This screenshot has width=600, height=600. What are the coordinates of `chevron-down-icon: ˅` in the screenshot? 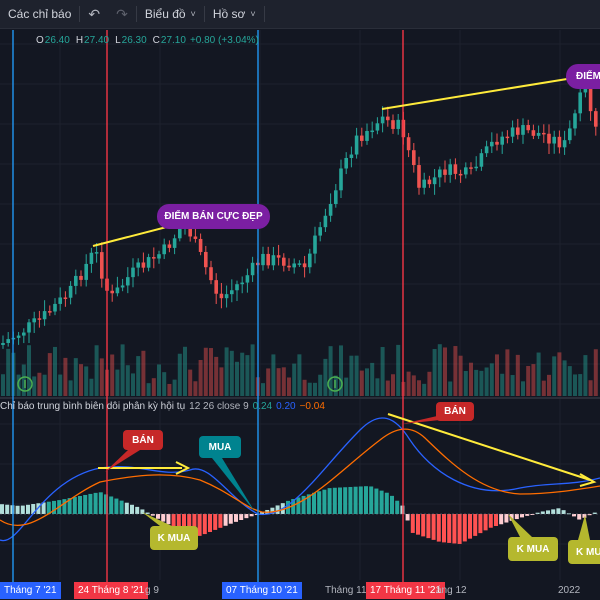 It's located at (193, 14).